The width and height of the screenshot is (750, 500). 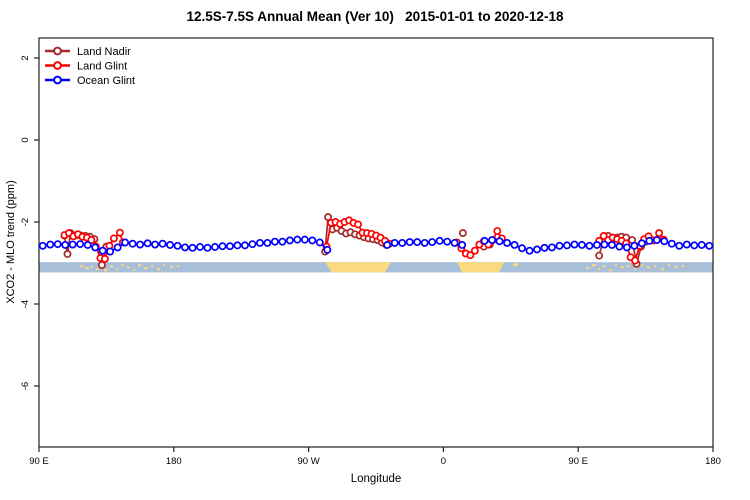 I want to click on y-tick-label: -4, so click(x=25, y=304).